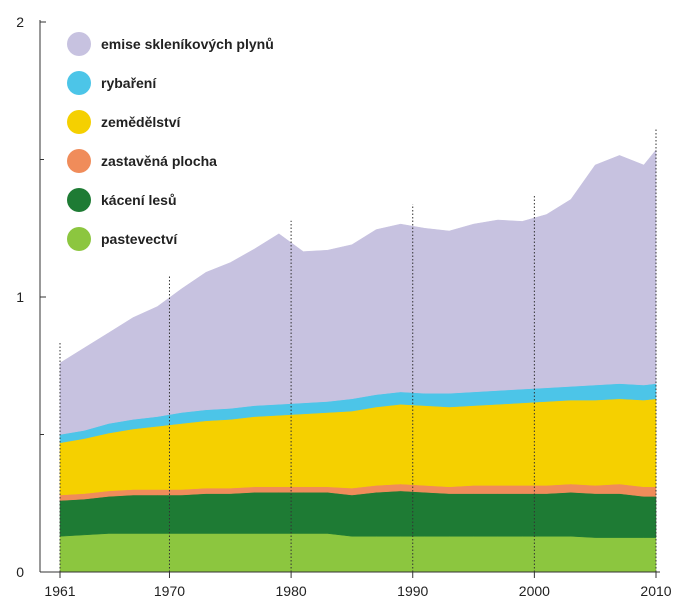  Describe the element at coordinates (20, 297) in the screenshot. I see `y-tick-label: 1` at that location.